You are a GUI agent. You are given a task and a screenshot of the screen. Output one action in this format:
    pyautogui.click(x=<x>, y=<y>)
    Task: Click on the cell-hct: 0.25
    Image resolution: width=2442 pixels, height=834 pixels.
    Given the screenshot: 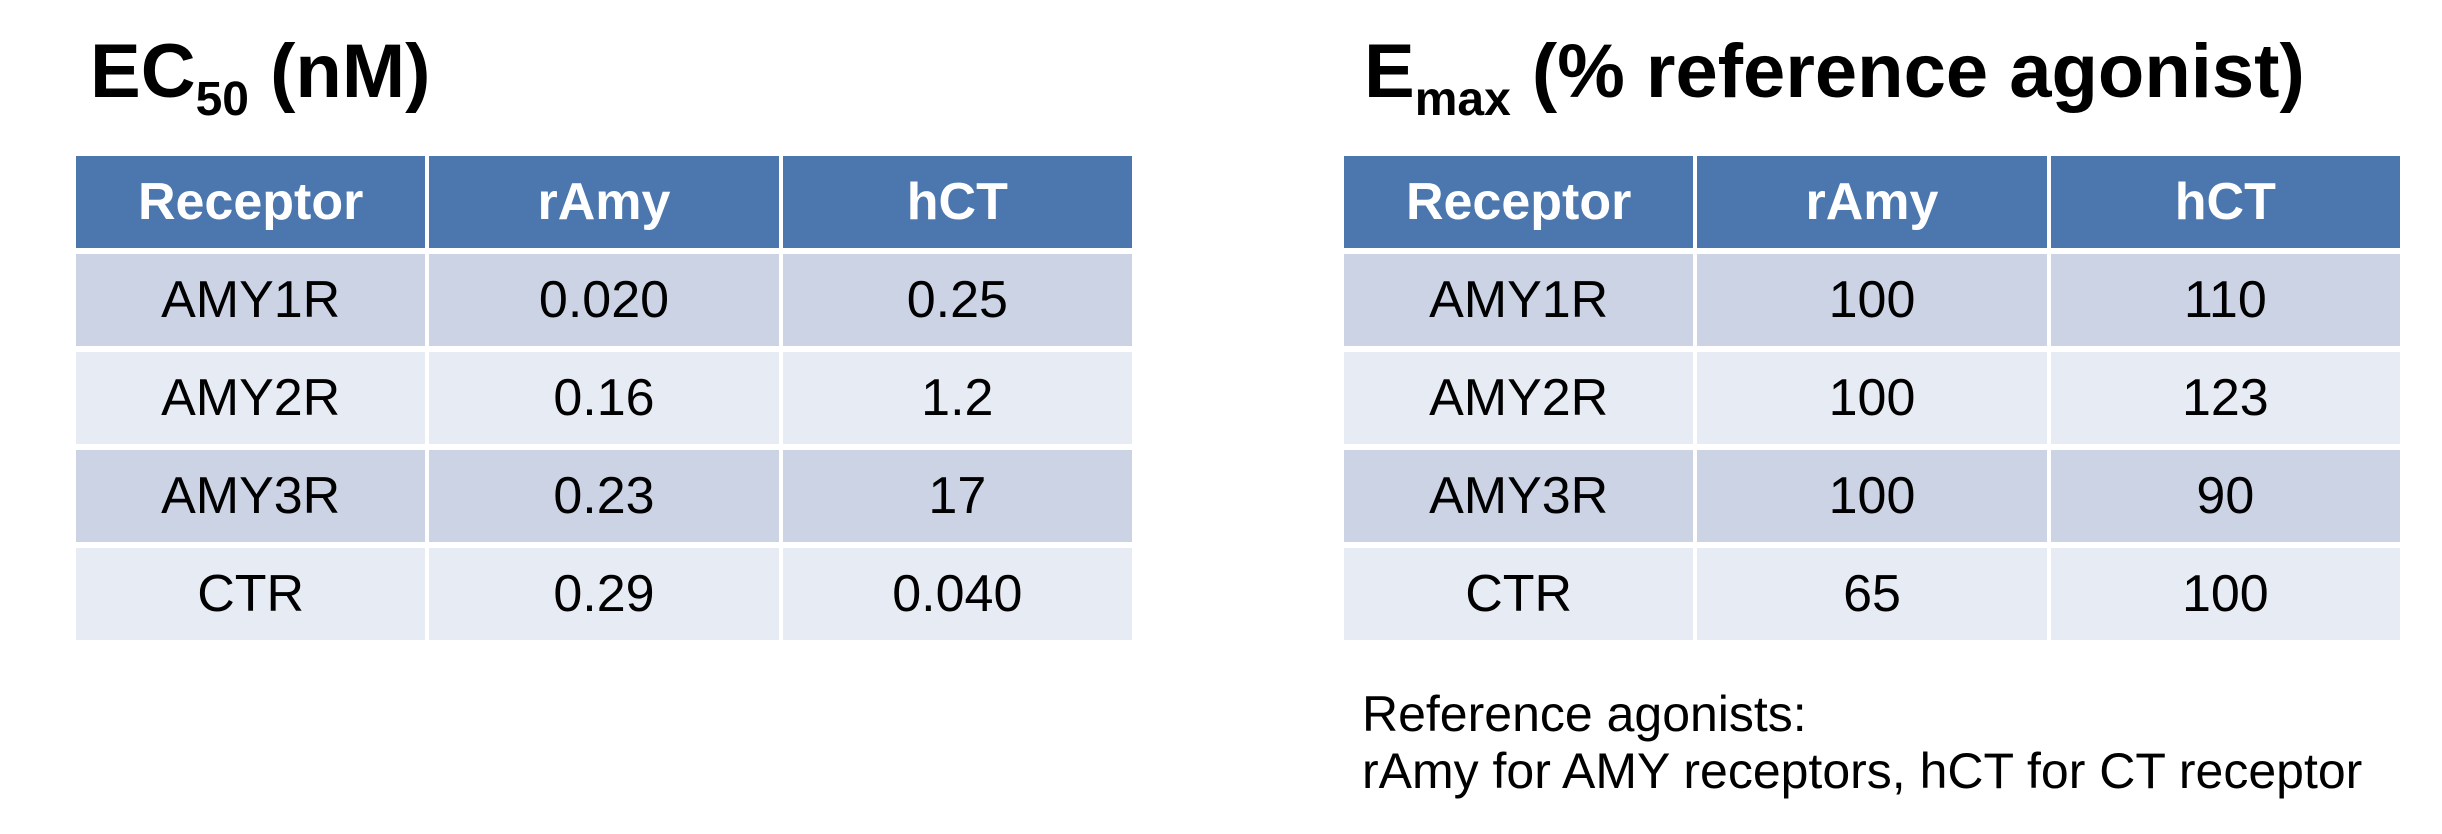 What is the action you would take?
    pyautogui.click(x=957, y=300)
    